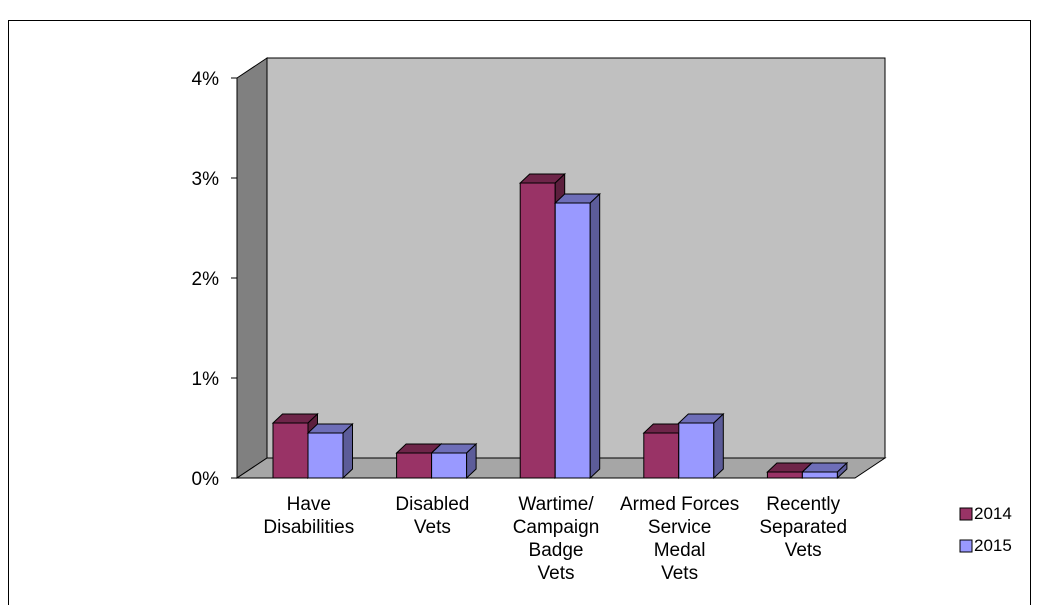 Image resolution: width=1039 pixels, height=605 pixels. Describe the element at coordinates (432, 504) in the screenshot. I see `x-tick-label-line: Disabled` at that location.